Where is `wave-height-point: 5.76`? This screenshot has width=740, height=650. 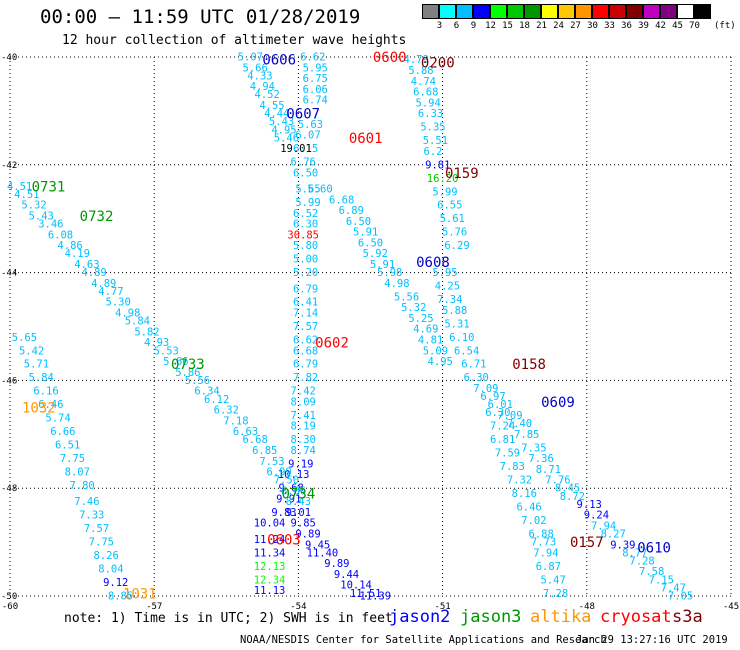 wave-height-point: 5.76 is located at coordinates (454, 233).